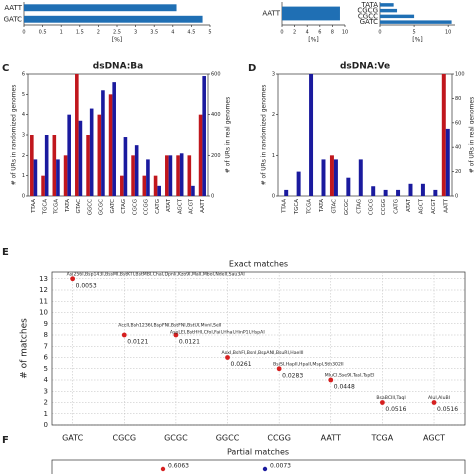 This screenshot has width=474, height=474. I want to click on x-tick-label: 6, so click(319, 33).